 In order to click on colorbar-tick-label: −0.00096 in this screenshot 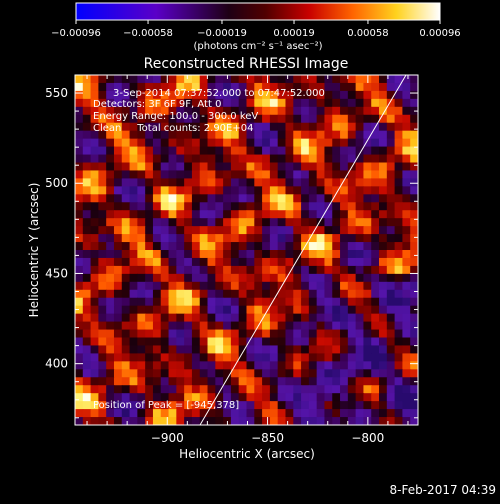, I will do `click(76, 33)`.